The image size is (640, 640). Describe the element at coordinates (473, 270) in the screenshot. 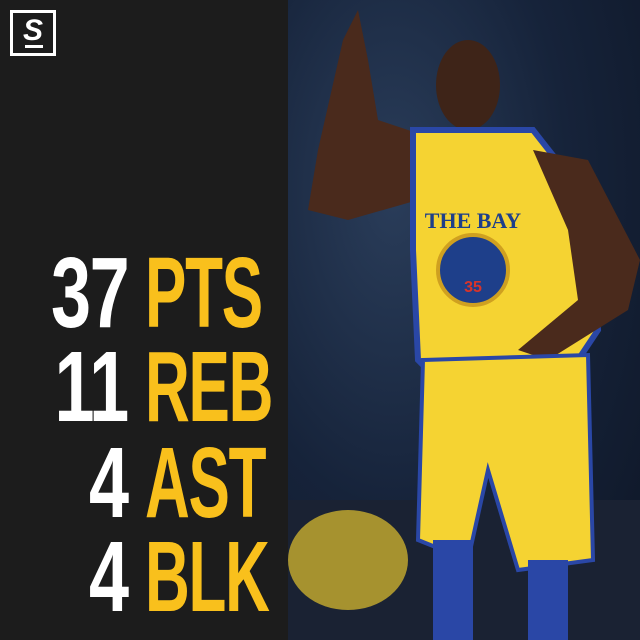

I see `jersey-logo` at that location.